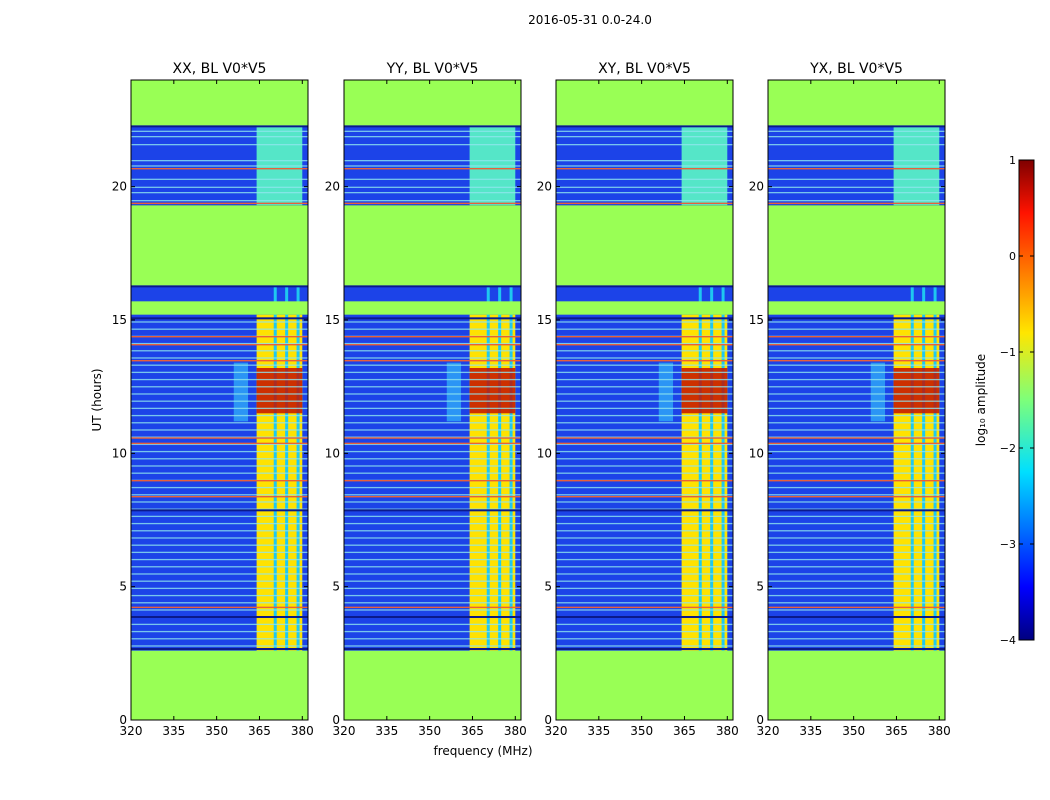 This screenshot has width=1050, height=800. What do you see at coordinates (97, 399) in the screenshot?
I see `y-axis-label: UT (hours)` at bounding box center [97, 399].